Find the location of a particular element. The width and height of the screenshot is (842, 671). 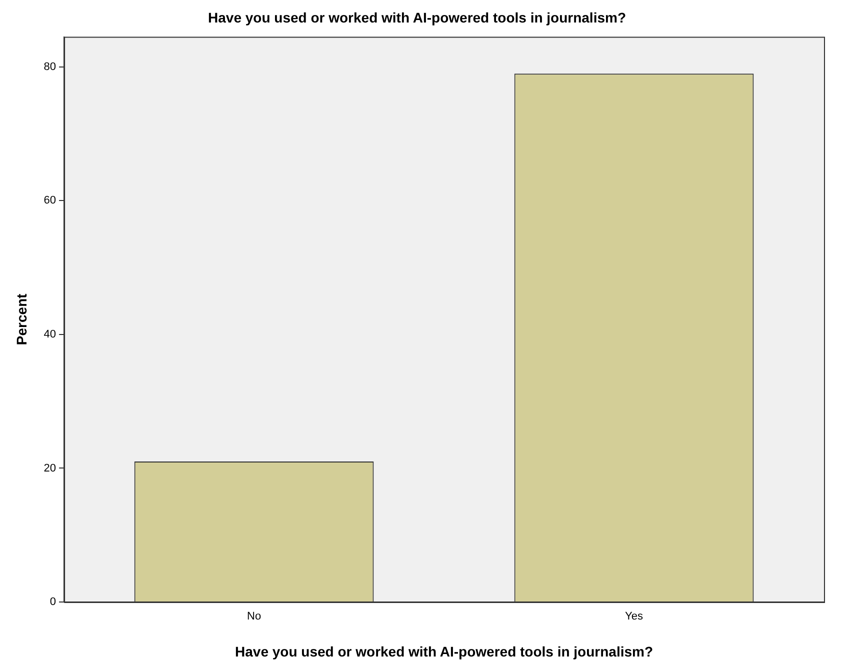

y-tick-label: 80 is located at coordinates (50, 66).